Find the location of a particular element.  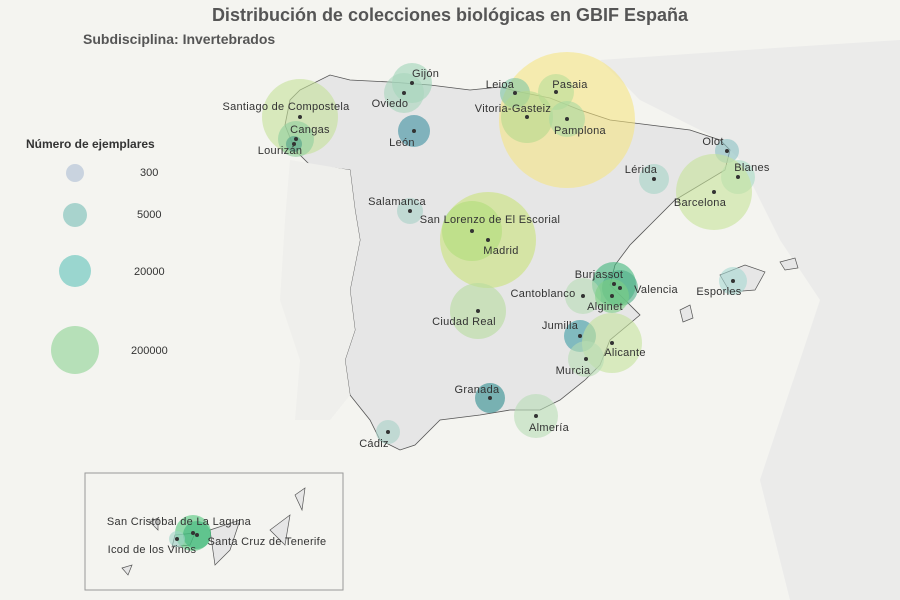

city-label: Blanes is located at coordinates (752, 168).